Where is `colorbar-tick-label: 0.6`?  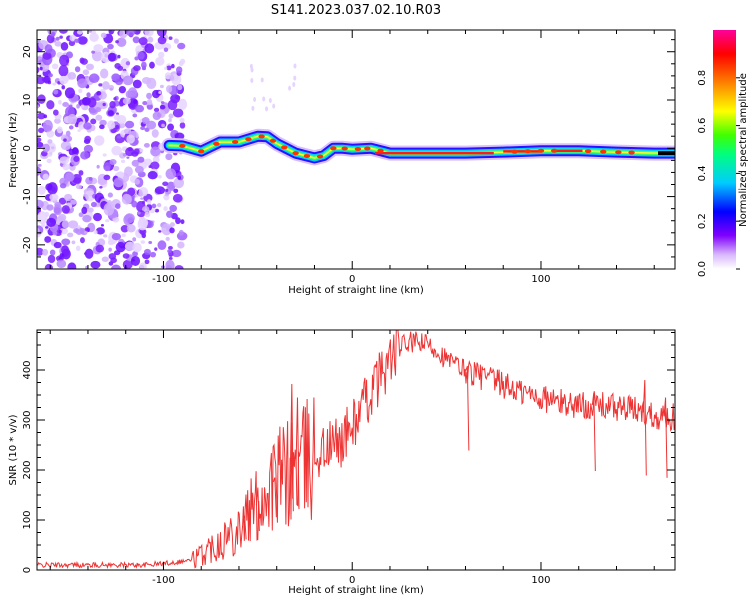 colorbar-tick-label: 0.6 is located at coordinates (702, 126).